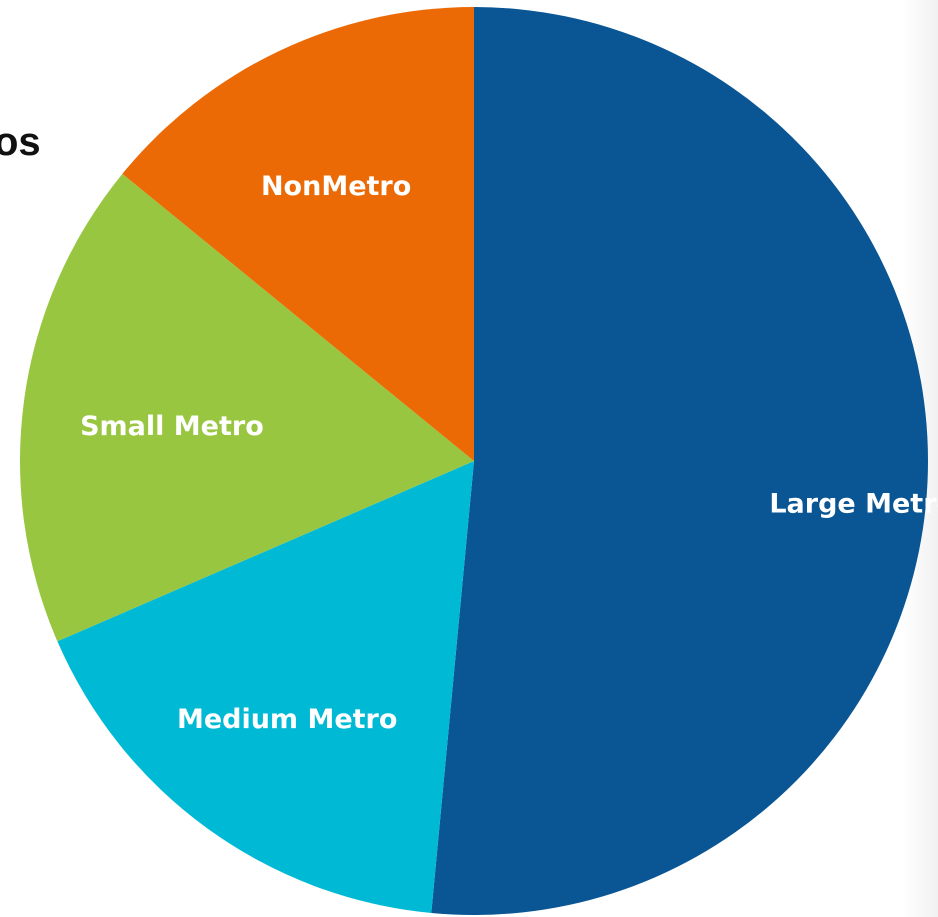 This screenshot has width=938, height=917. I want to click on pie-label-nonmetro: NonMetro, so click(336, 186).